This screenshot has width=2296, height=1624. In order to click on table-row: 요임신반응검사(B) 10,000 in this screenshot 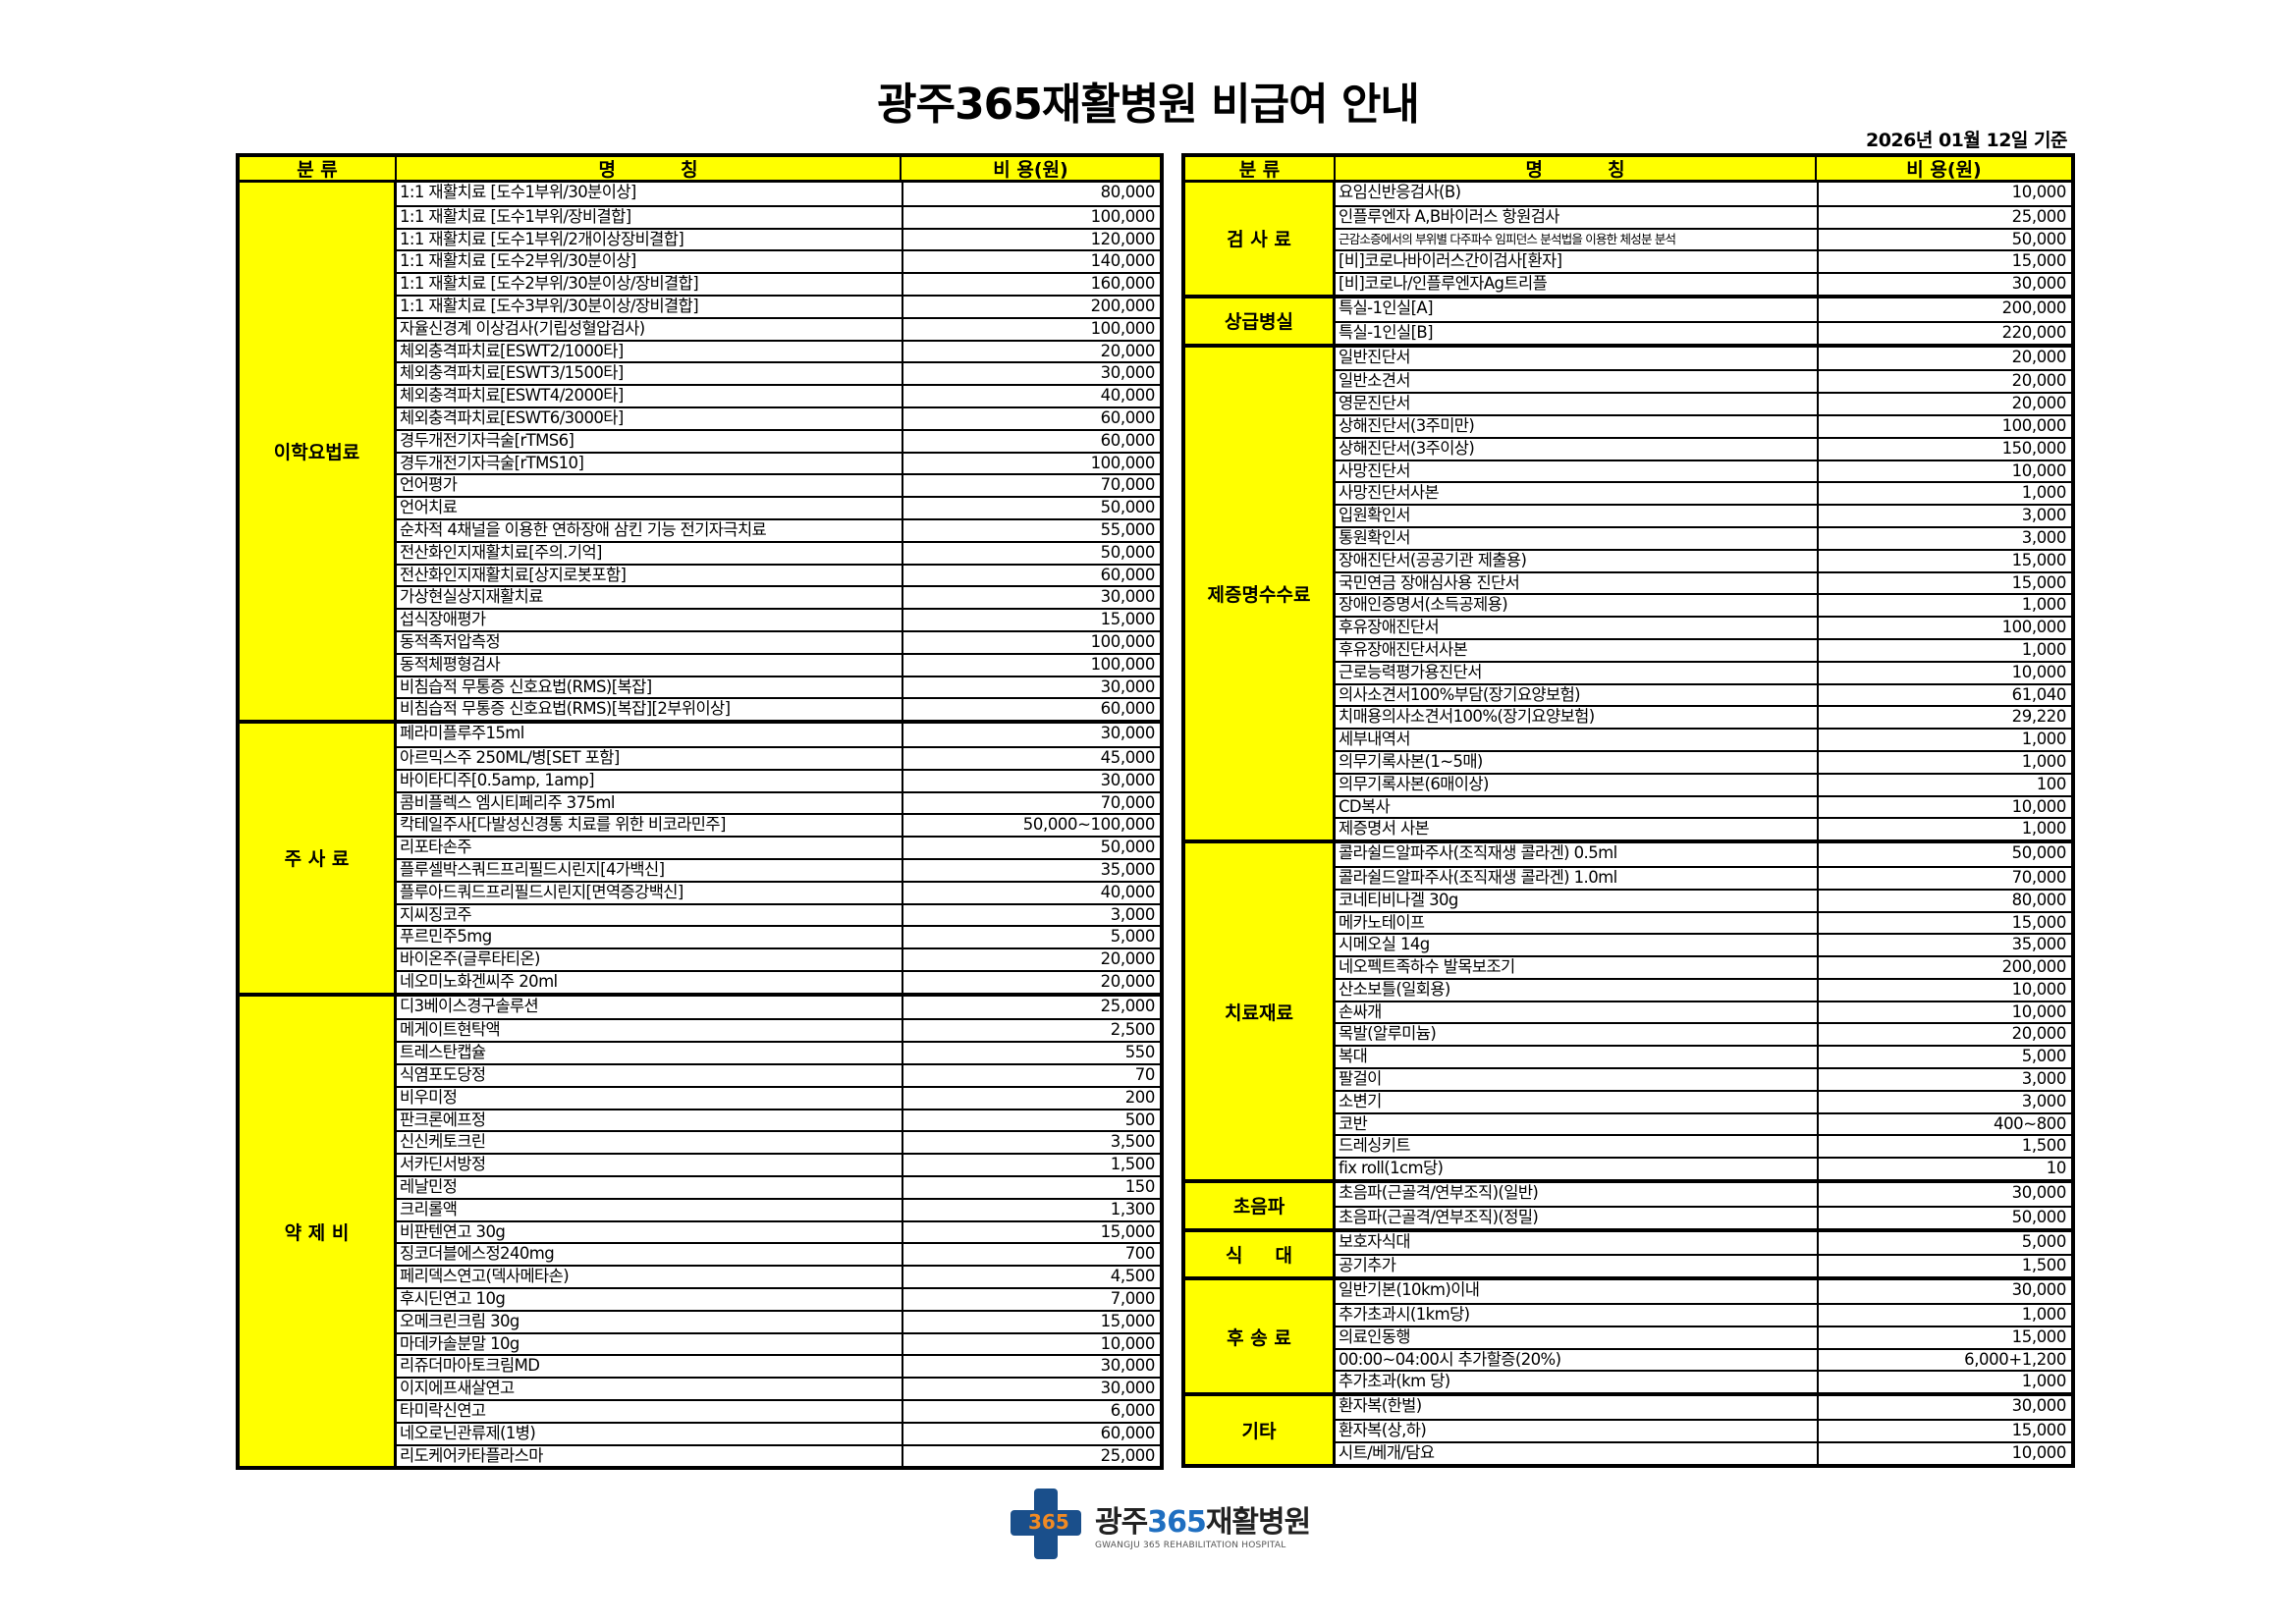, I will do `click(1703, 194)`.